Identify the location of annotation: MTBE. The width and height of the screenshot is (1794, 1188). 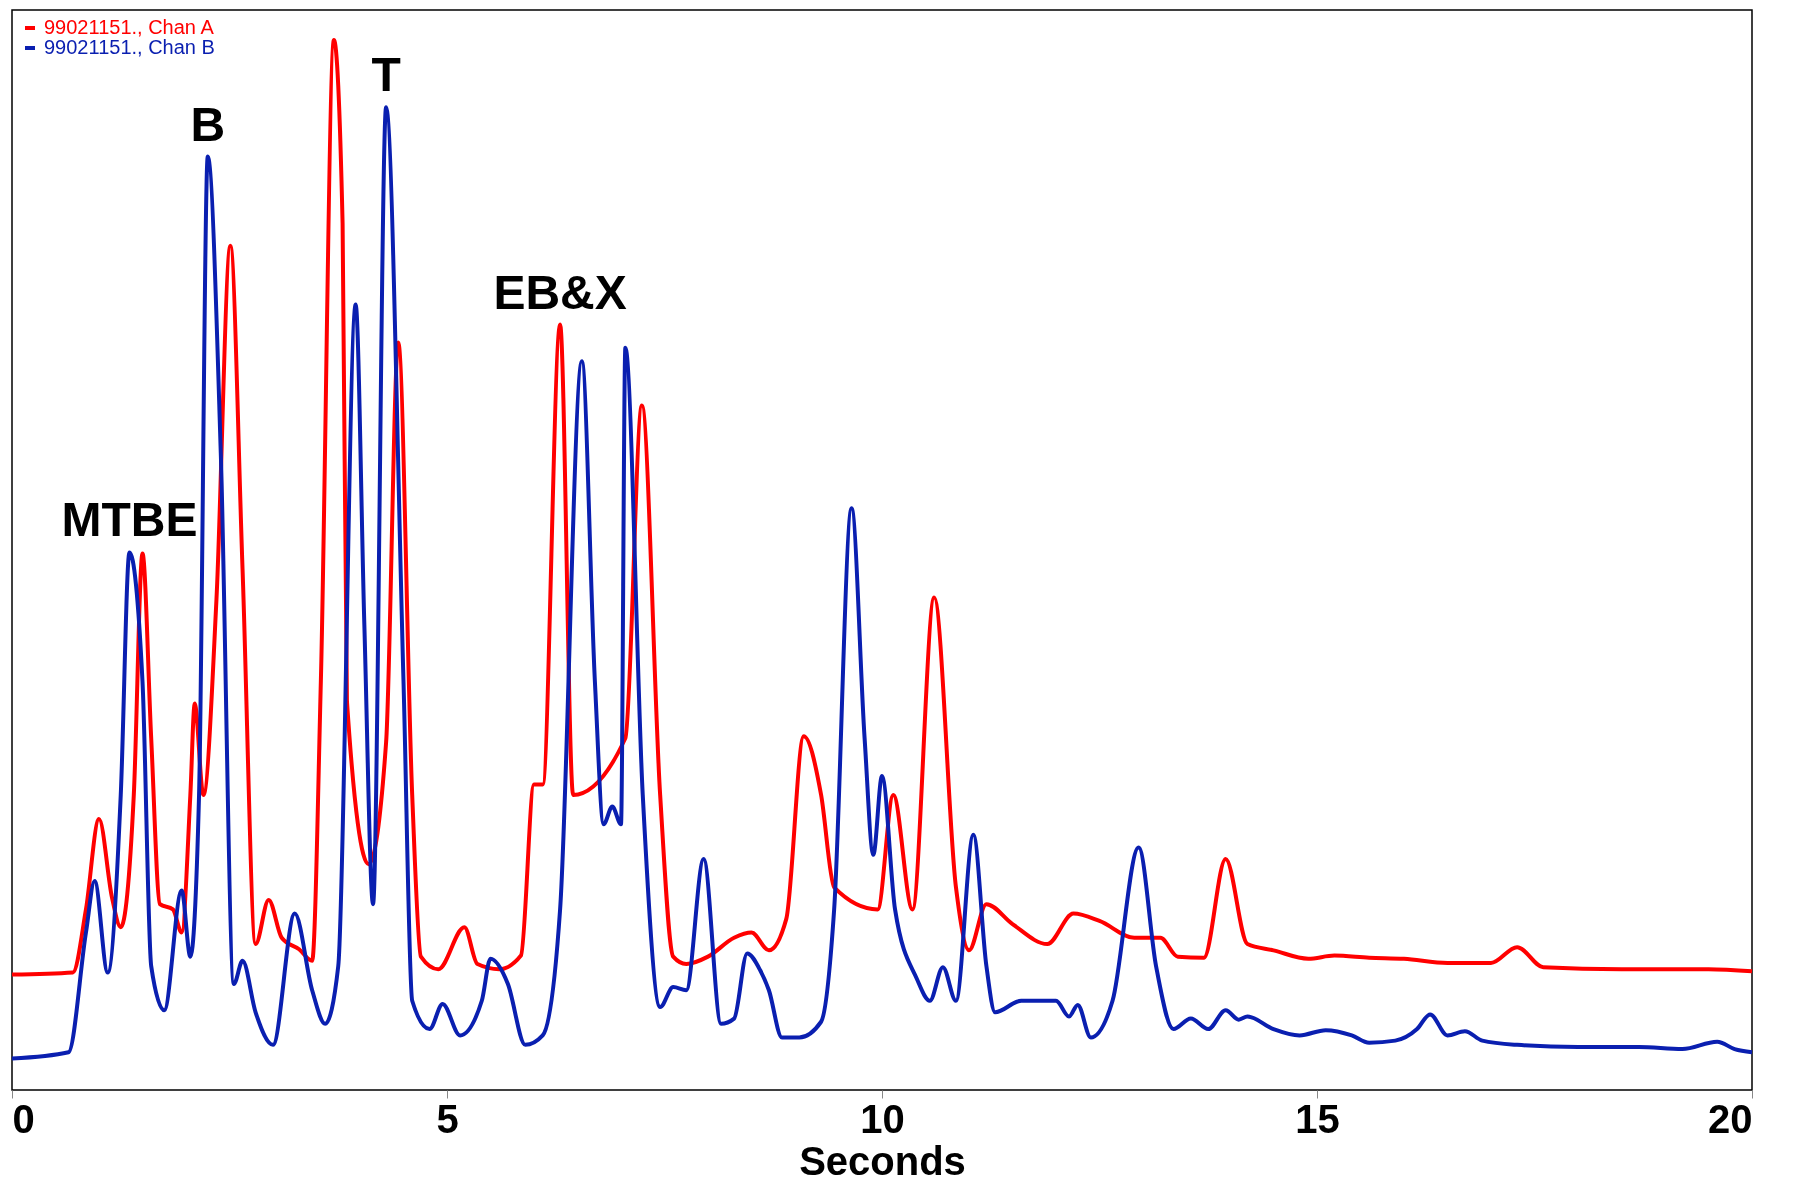
(129, 520).